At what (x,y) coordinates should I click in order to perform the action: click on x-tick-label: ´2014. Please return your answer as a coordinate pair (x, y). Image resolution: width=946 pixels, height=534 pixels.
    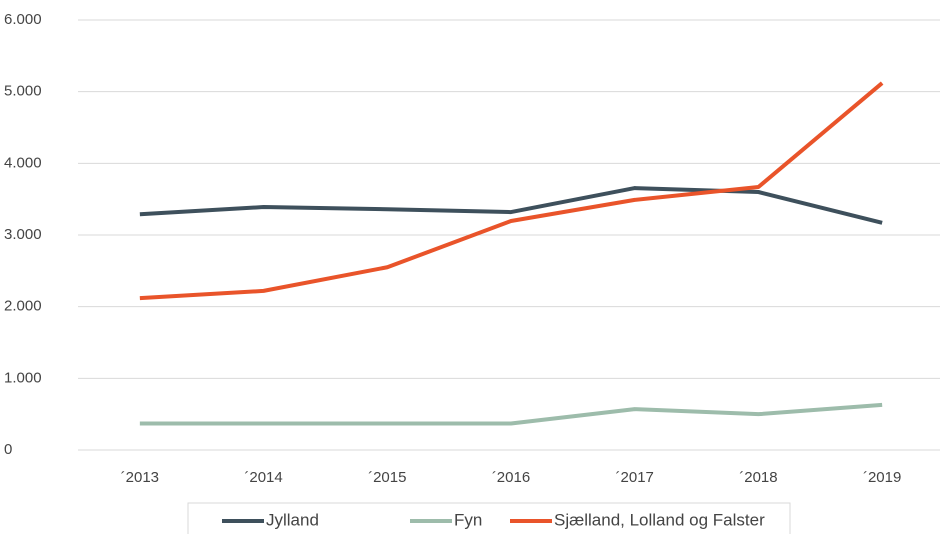
    Looking at the image, I should click on (263, 477).